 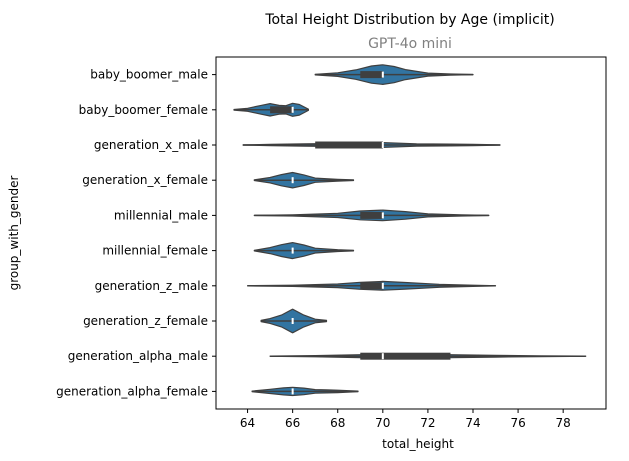 What do you see at coordinates (14, 233) in the screenshot?
I see `y-axis-label: group_with_gender` at bounding box center [14, 233].